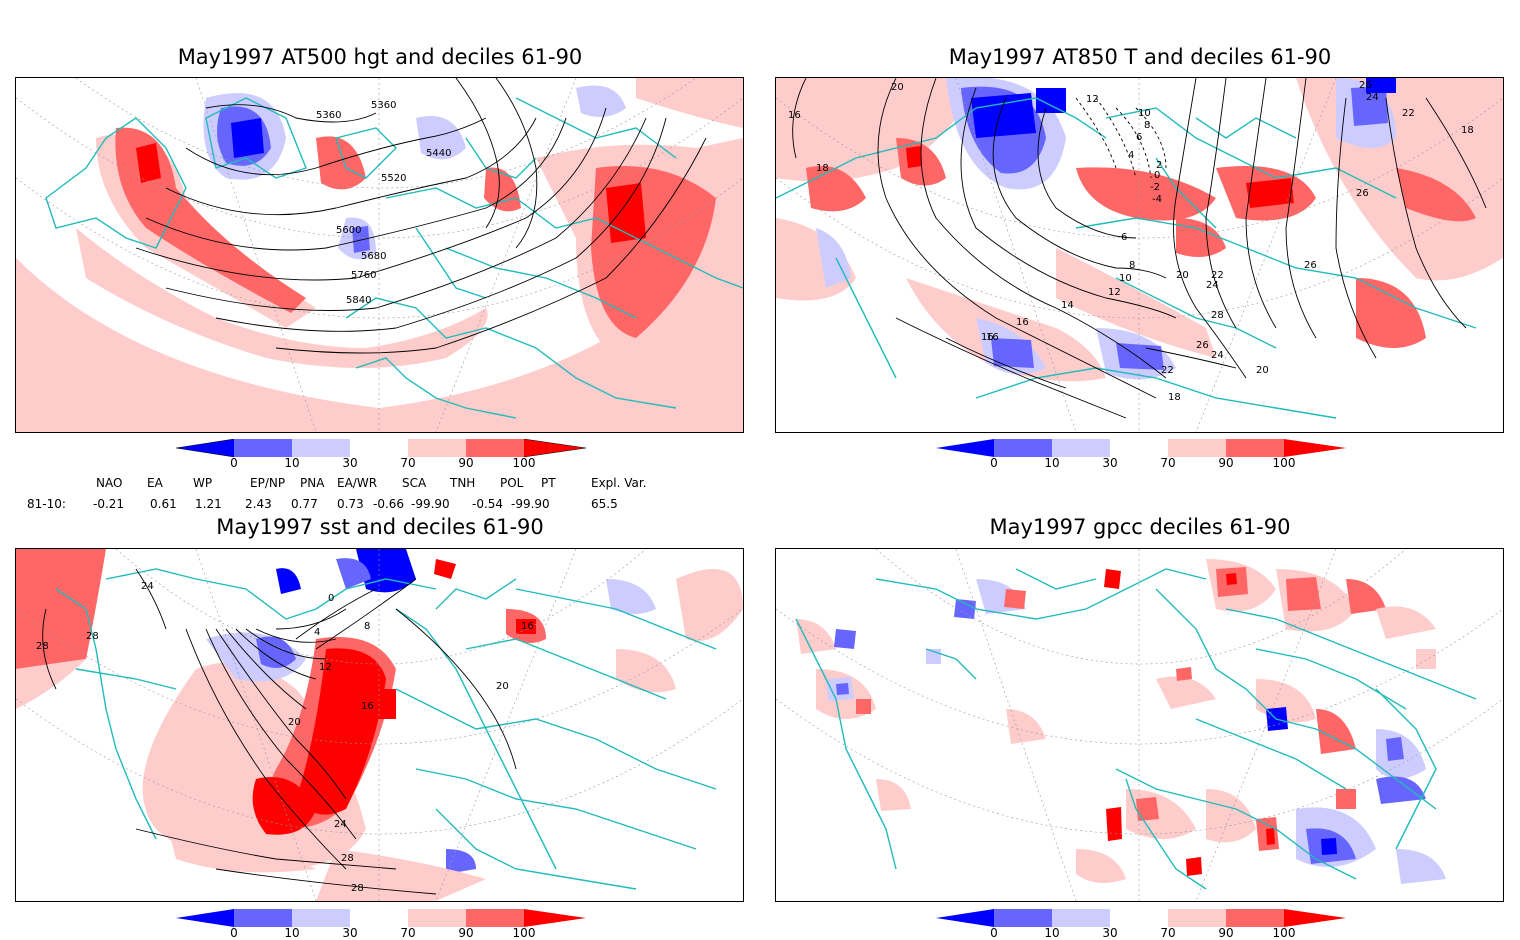  I want to click on panel-4-title: May1997 gpcc deciles 61-90, so click(1140, 527).